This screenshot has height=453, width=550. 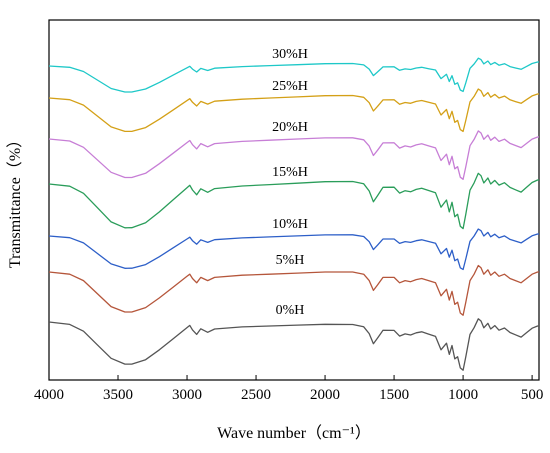 What do you see at coordinates (463, 395) in the screenshot?
I see `x-tick-label: 1000` at bounding box center [463, 395].